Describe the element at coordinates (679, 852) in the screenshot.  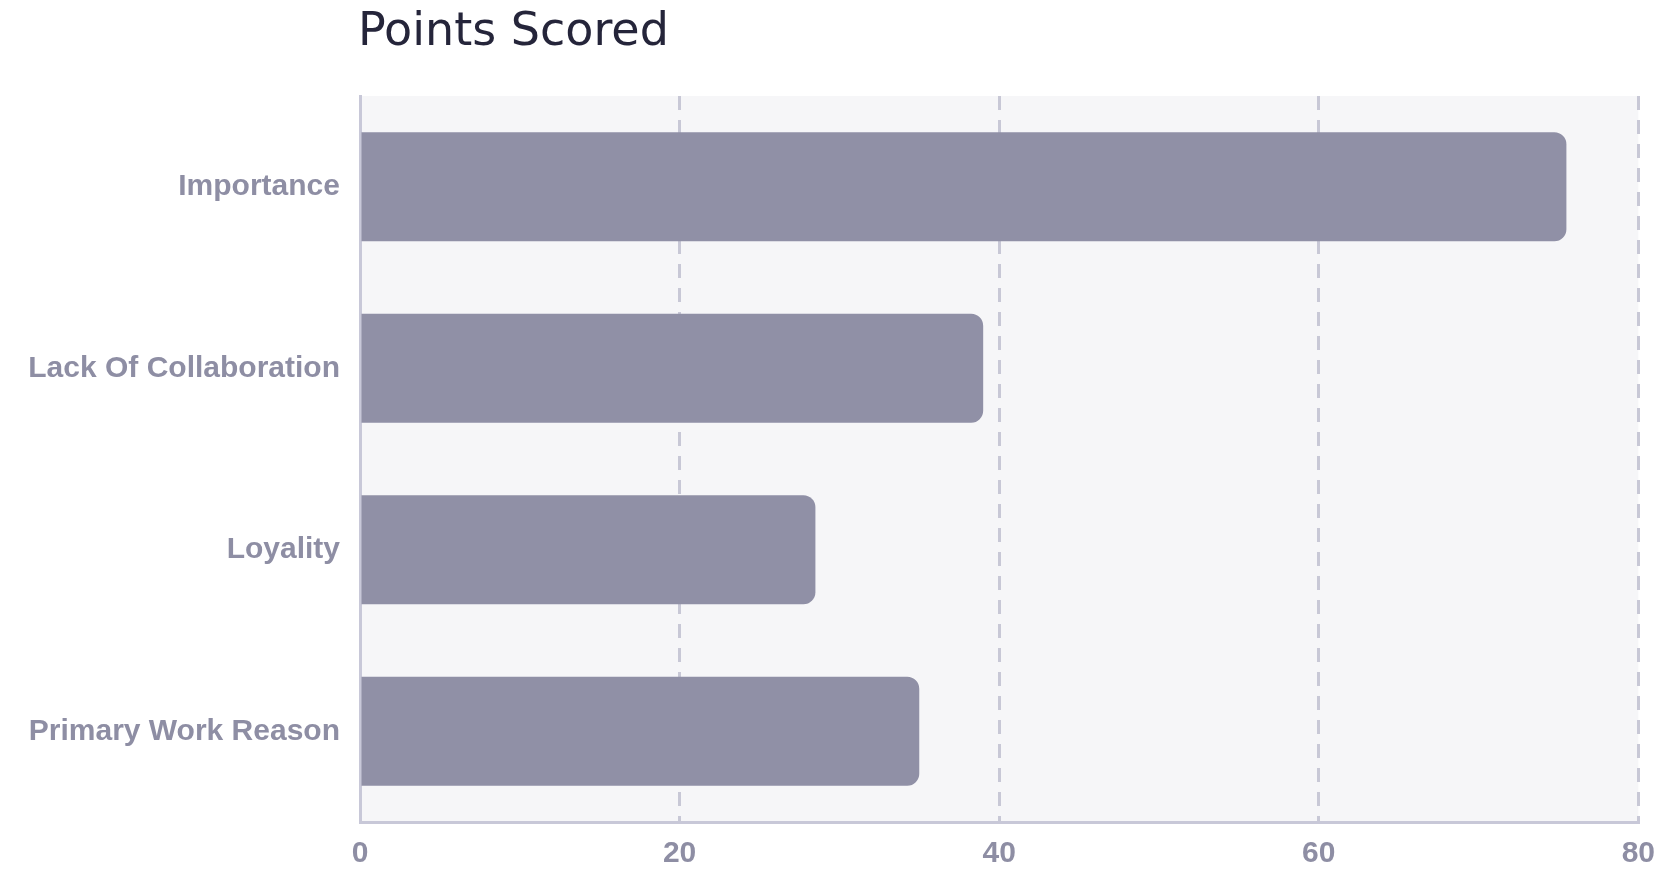
I see `x-tick-label: 20` at that location.